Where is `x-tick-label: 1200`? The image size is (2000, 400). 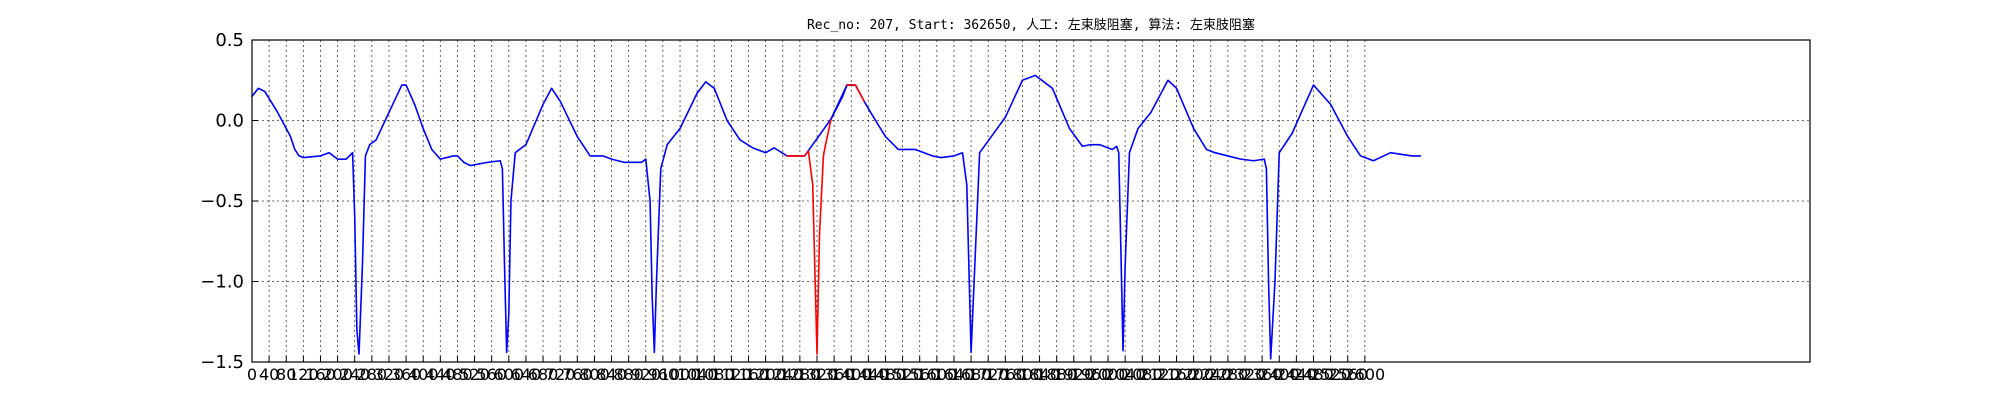
x-tick-label: 1200 is located at coordinates (765, 374).